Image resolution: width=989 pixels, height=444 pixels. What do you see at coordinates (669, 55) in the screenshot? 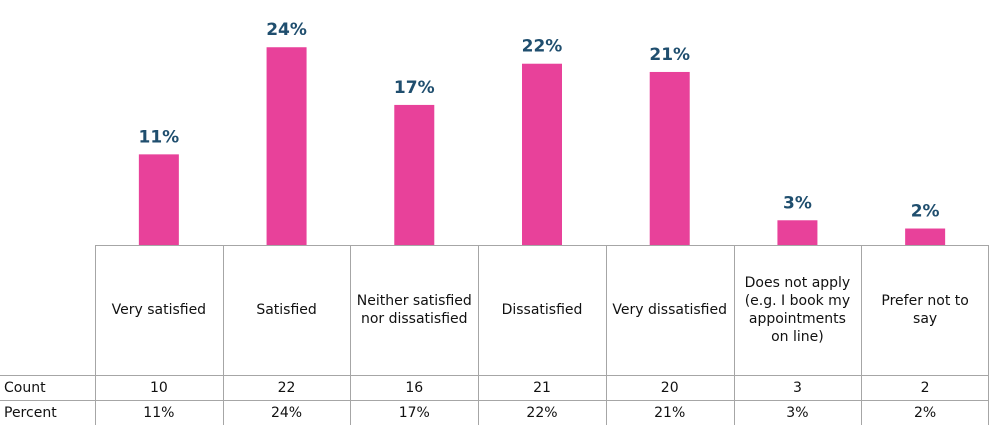
I see `value-label: 21%` at bounding box center [669, 55].